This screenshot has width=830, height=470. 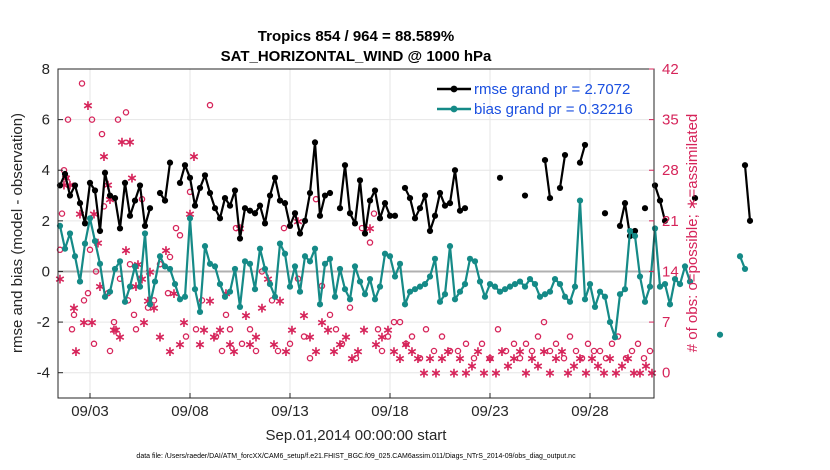 What do you see at coordinates (356, 56) in the screenshot?
I see `chart-subtitle: SAT_HORIZONTAL_WIND @ 1000 hPa` at bounding box center [356, 56].